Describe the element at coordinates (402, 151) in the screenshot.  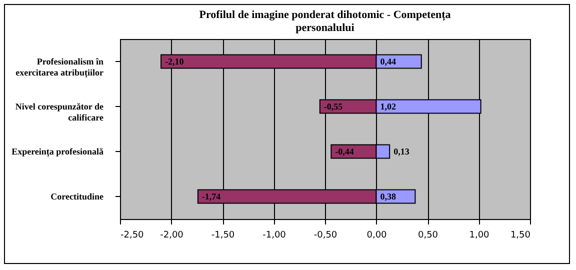
I see `data-label: 0,13` at that location.